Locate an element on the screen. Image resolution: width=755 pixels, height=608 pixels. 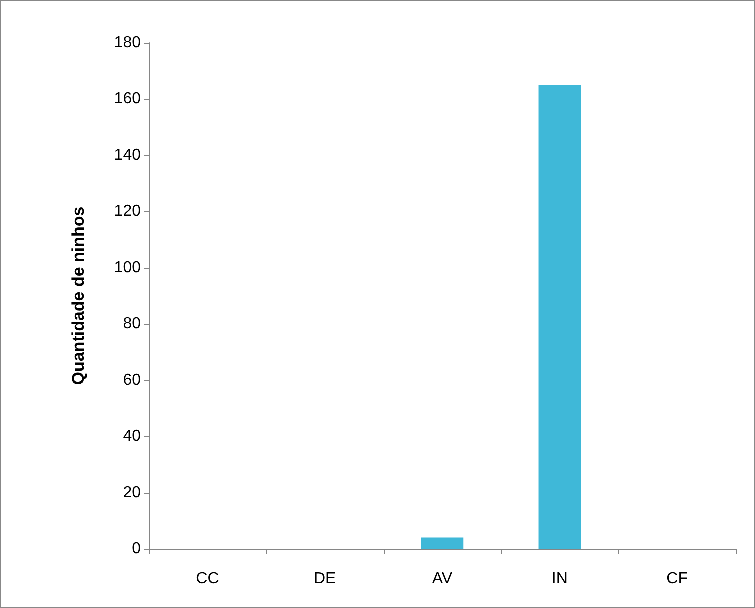
y-tick-label: 160 is located at coordinates (128, 99).